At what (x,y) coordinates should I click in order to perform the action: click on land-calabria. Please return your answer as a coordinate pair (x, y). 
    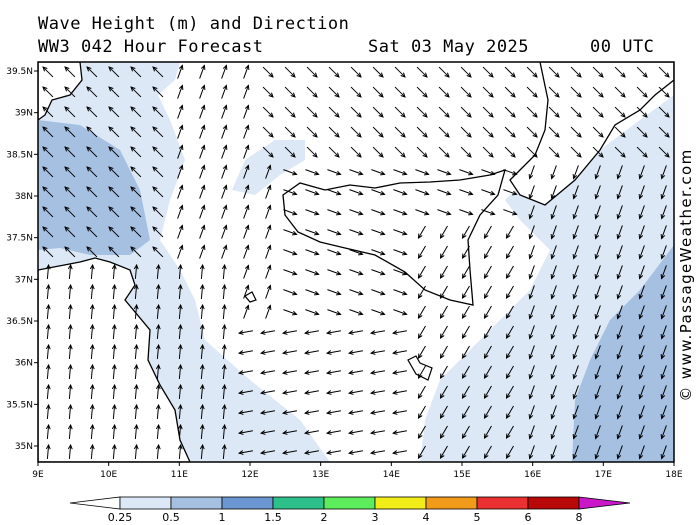
    Looking at the image, I should click on (591, 134).